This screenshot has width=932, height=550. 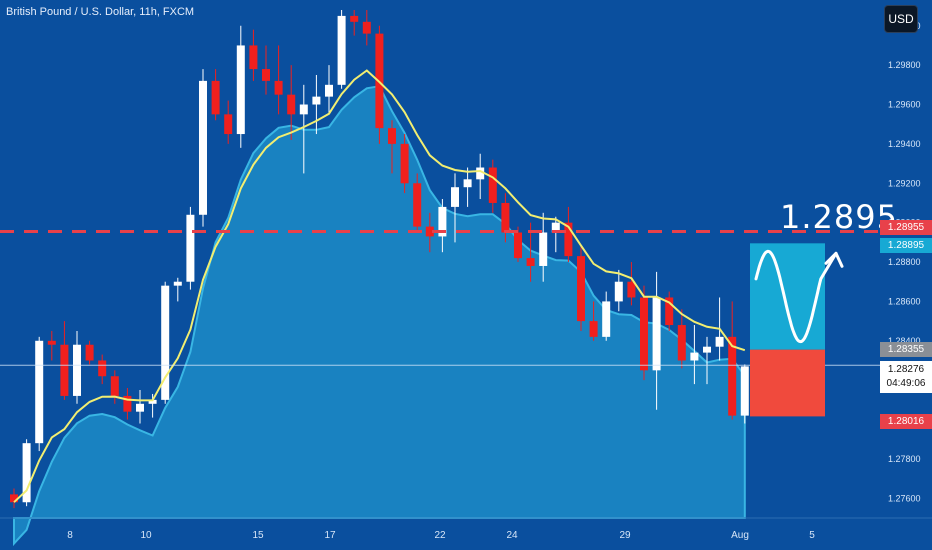 What do you see at coordinates (904, 341) in the screenshot?
I see `y-tick-label: 1.28400` at bounding box center [904, 341].